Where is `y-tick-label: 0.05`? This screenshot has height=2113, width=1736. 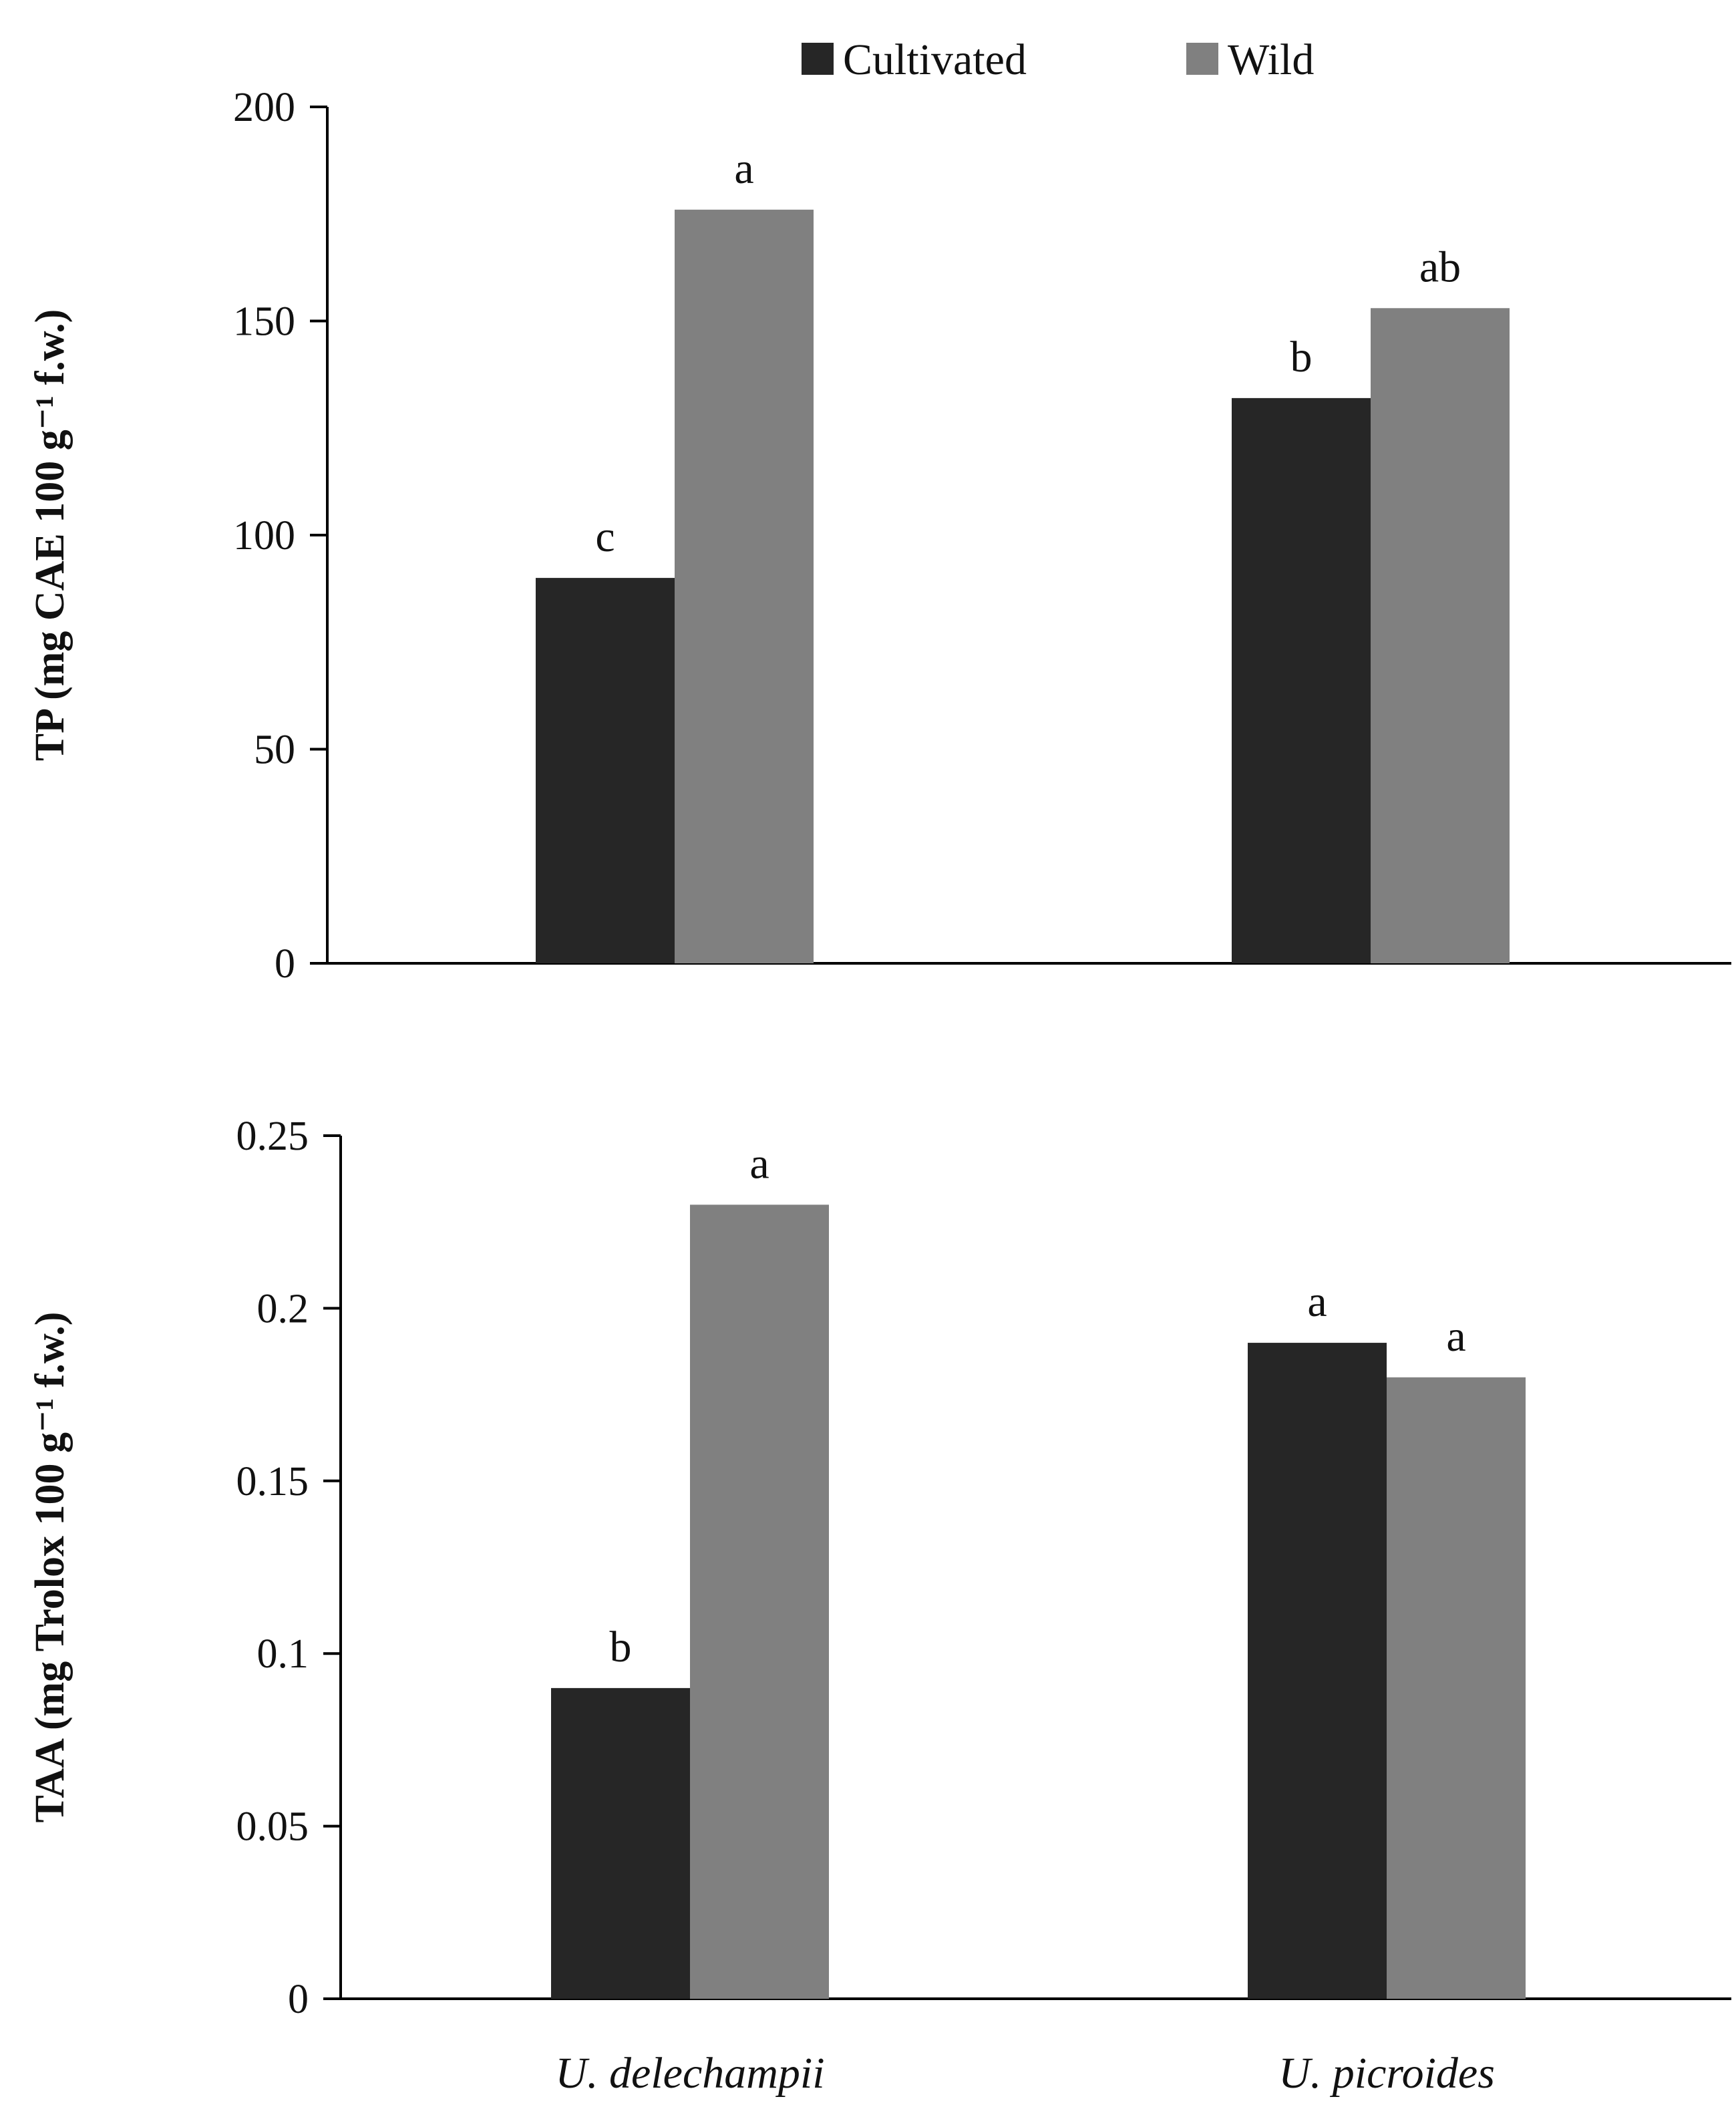
y-tick-label: 0.05 is located at coordinates (272, 1827).